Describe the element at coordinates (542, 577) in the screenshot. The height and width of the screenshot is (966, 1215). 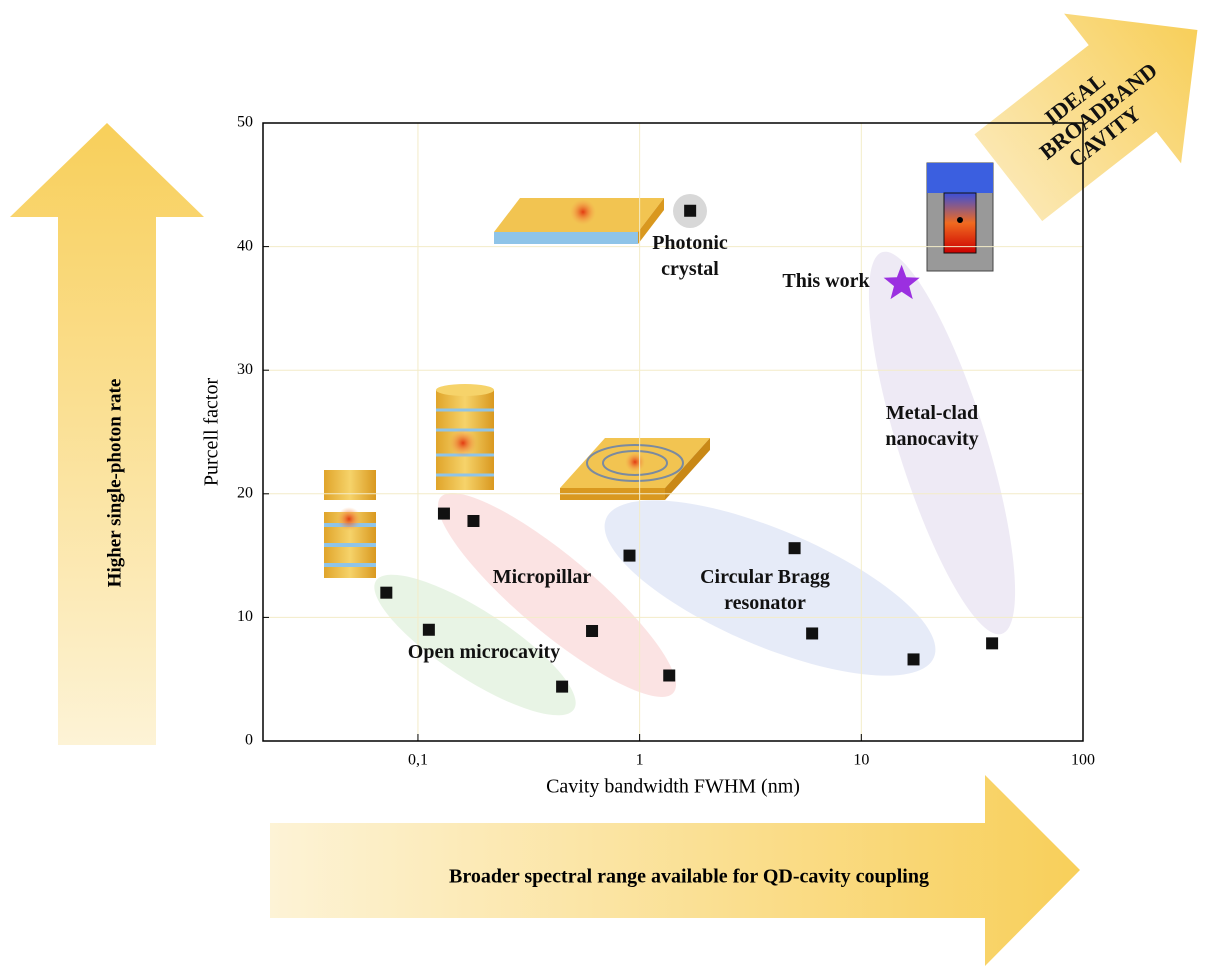
I see `group-label: Micropillar` at that location.